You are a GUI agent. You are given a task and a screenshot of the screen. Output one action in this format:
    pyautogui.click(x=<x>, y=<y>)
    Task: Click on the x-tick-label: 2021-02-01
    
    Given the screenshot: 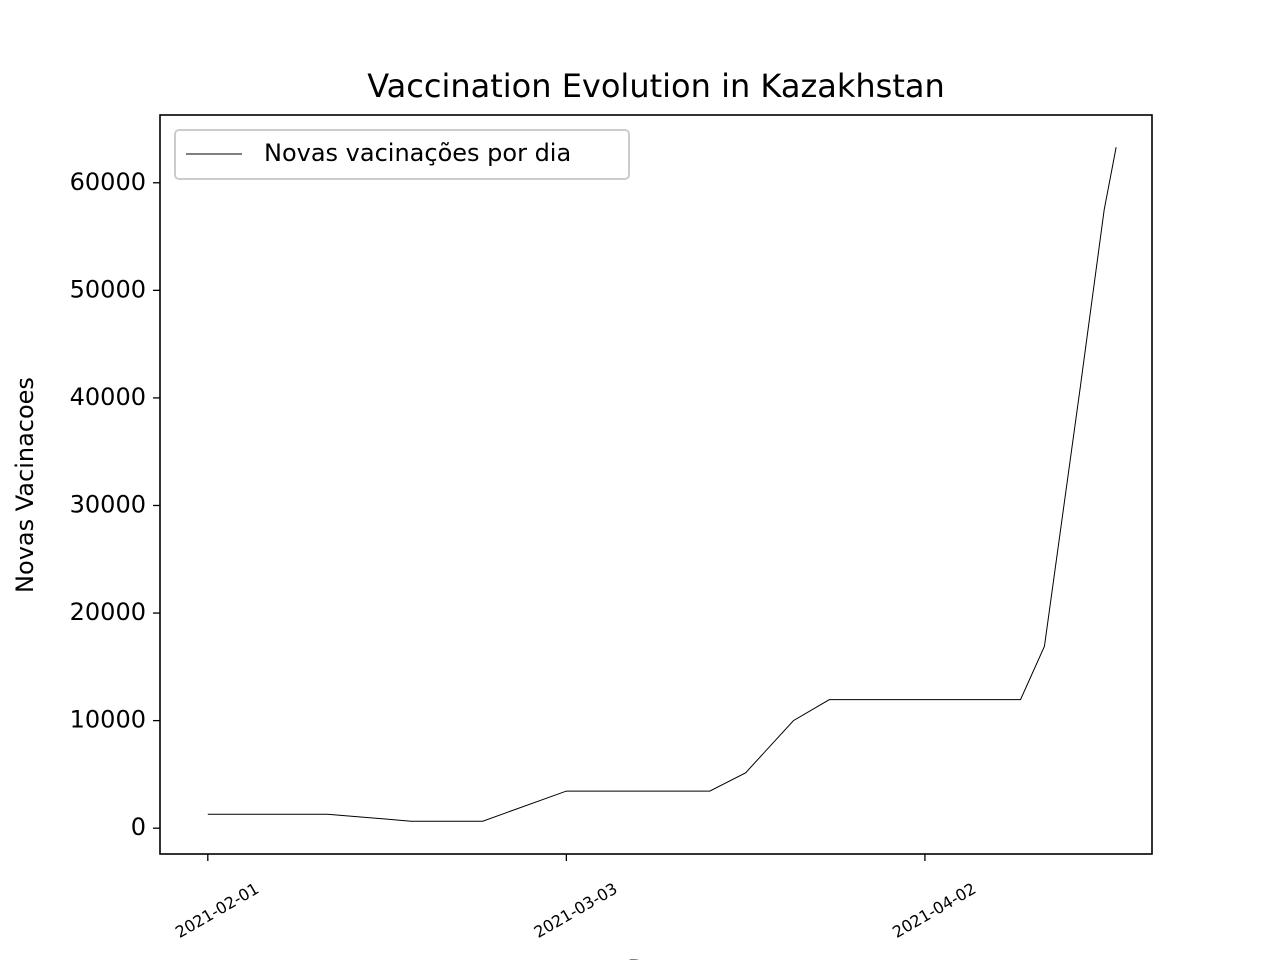 What is the action you would take?
    pyautogui.click(x=217, y=910)
    